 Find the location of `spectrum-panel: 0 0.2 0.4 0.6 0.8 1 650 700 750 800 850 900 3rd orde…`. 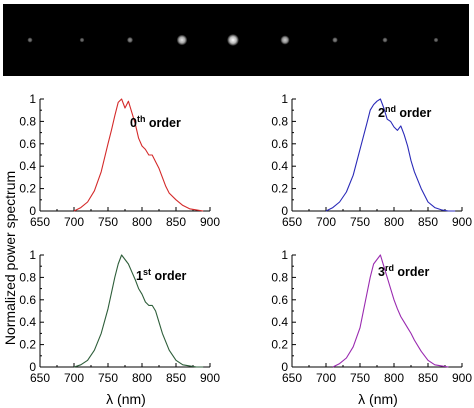

spectrum-panel: 0 0.2 0.4 0.6 0.8 1 650 700 750 800 850 900 3rd orde… is located at coordinates (371, 316).